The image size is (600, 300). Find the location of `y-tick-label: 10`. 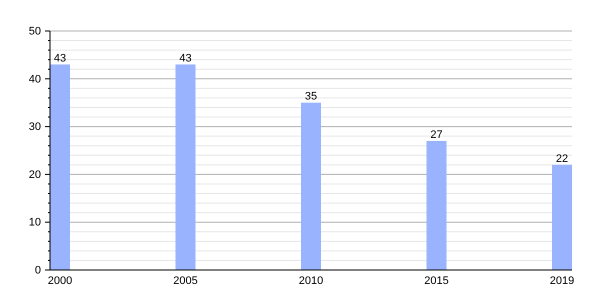

y-tick-label: 10 is located at coordinates (34, 222).